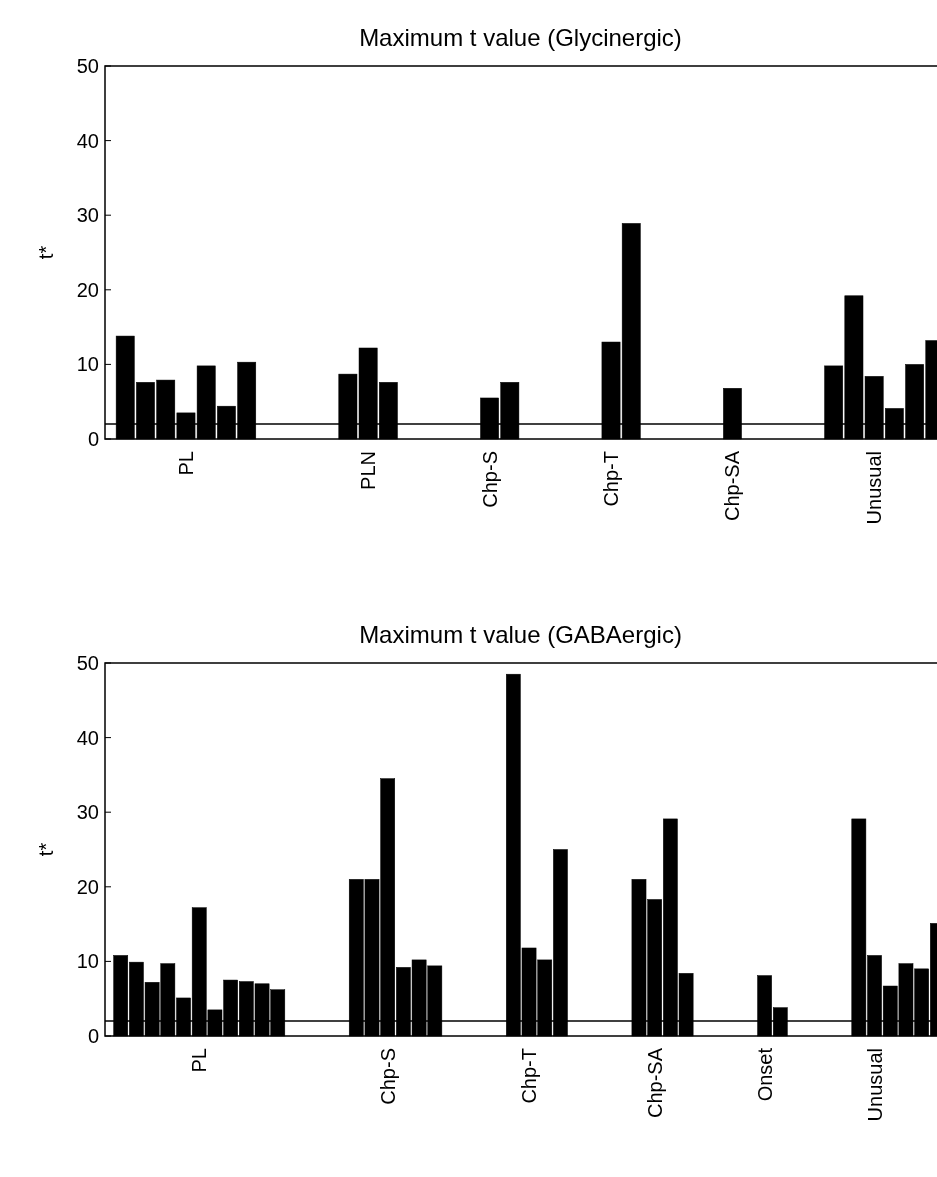 This screenshot has height=1177, width=937. Describe the element at coordinates (520, 634) in the screenshot. I see `chart-title: Maximum t value (GABAergic)` at that location.